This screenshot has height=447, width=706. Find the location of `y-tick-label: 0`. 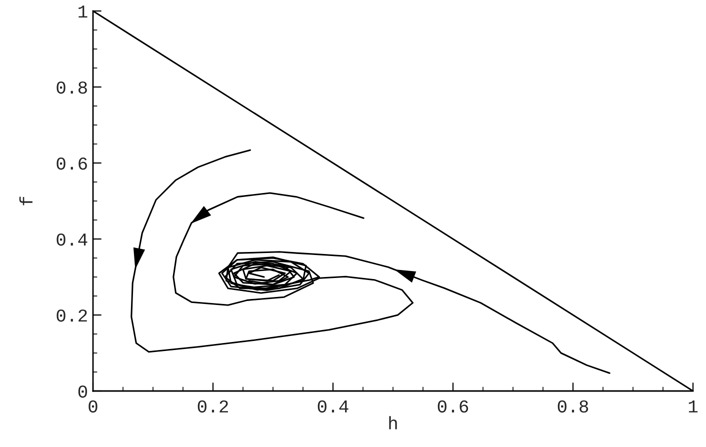

y-tick-label: 0 is located at coordinates (83, 391).